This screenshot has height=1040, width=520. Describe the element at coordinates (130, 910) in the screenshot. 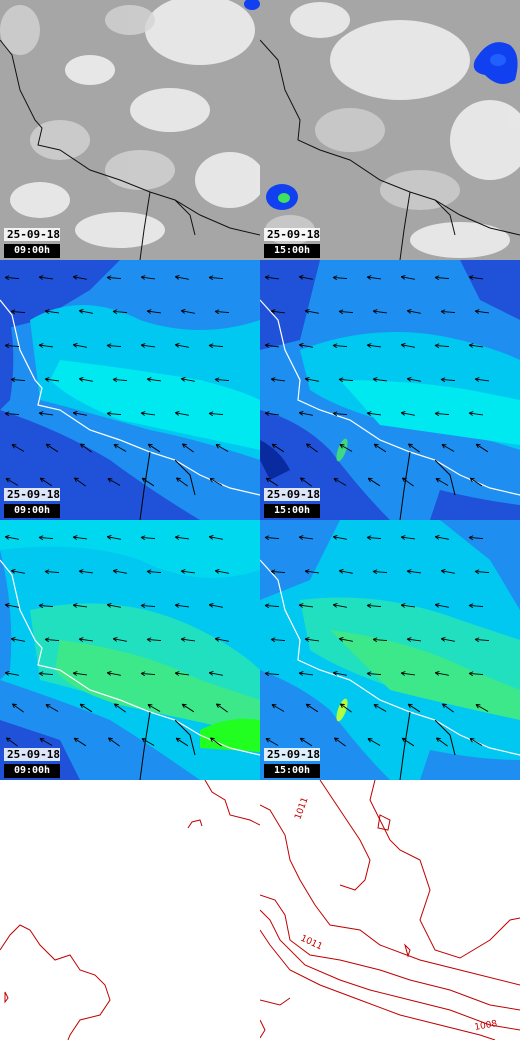

I see `isobar-map-image` at that location.